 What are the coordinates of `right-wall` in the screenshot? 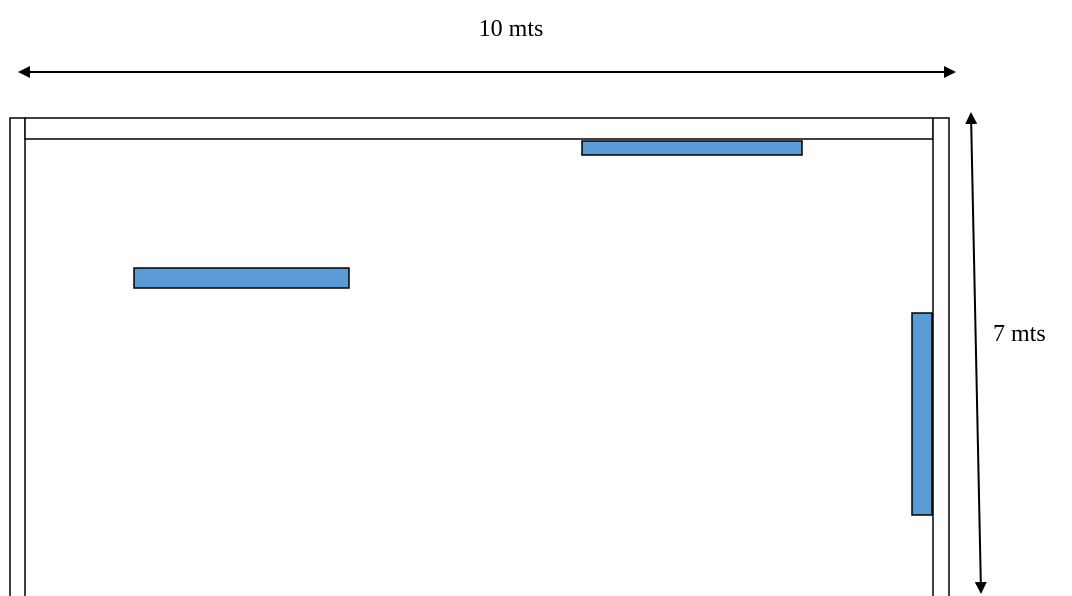 It's located at (941, 356).